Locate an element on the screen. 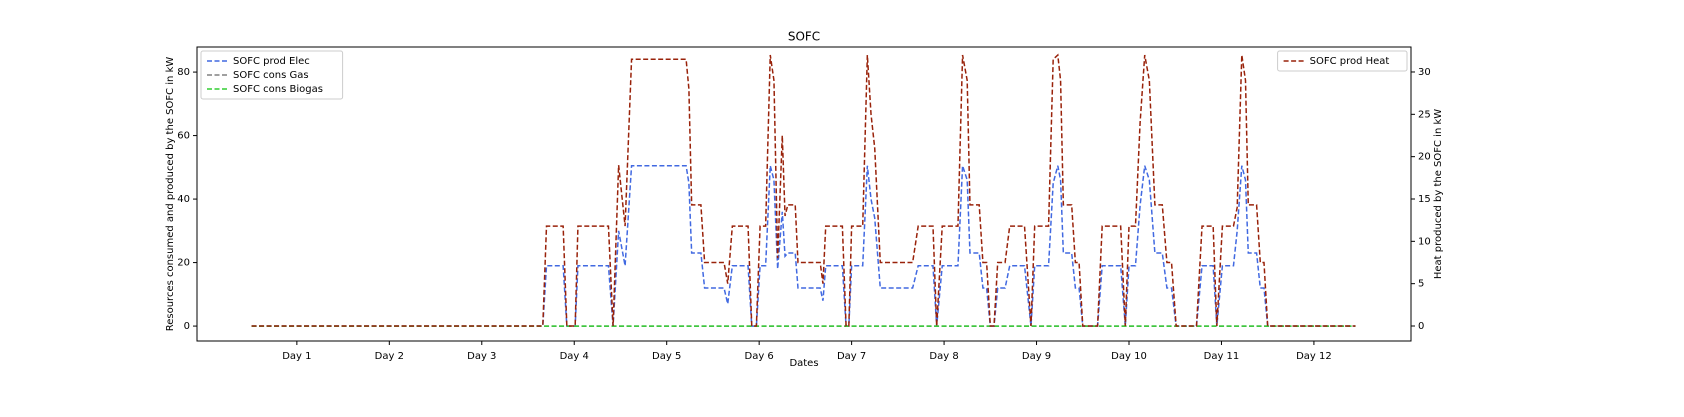 The width and height of the screenshot is (1684, 417). y2-tick-label: 20 is located at coordinates (1424, 157).